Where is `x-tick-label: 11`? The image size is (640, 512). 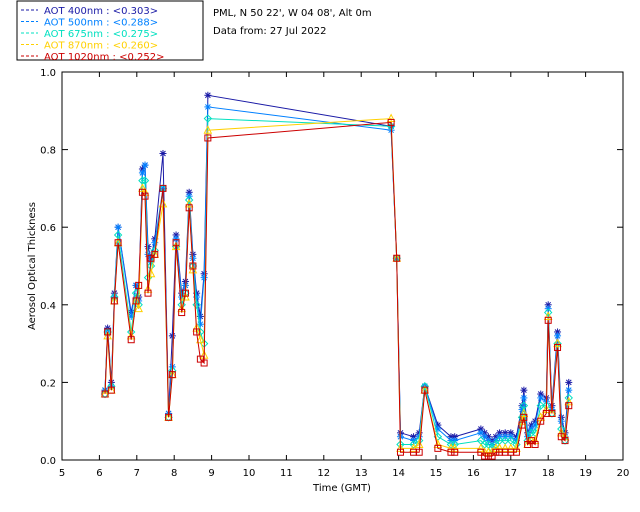
x-tick-label: 11 is located at coordinates (286, 473).